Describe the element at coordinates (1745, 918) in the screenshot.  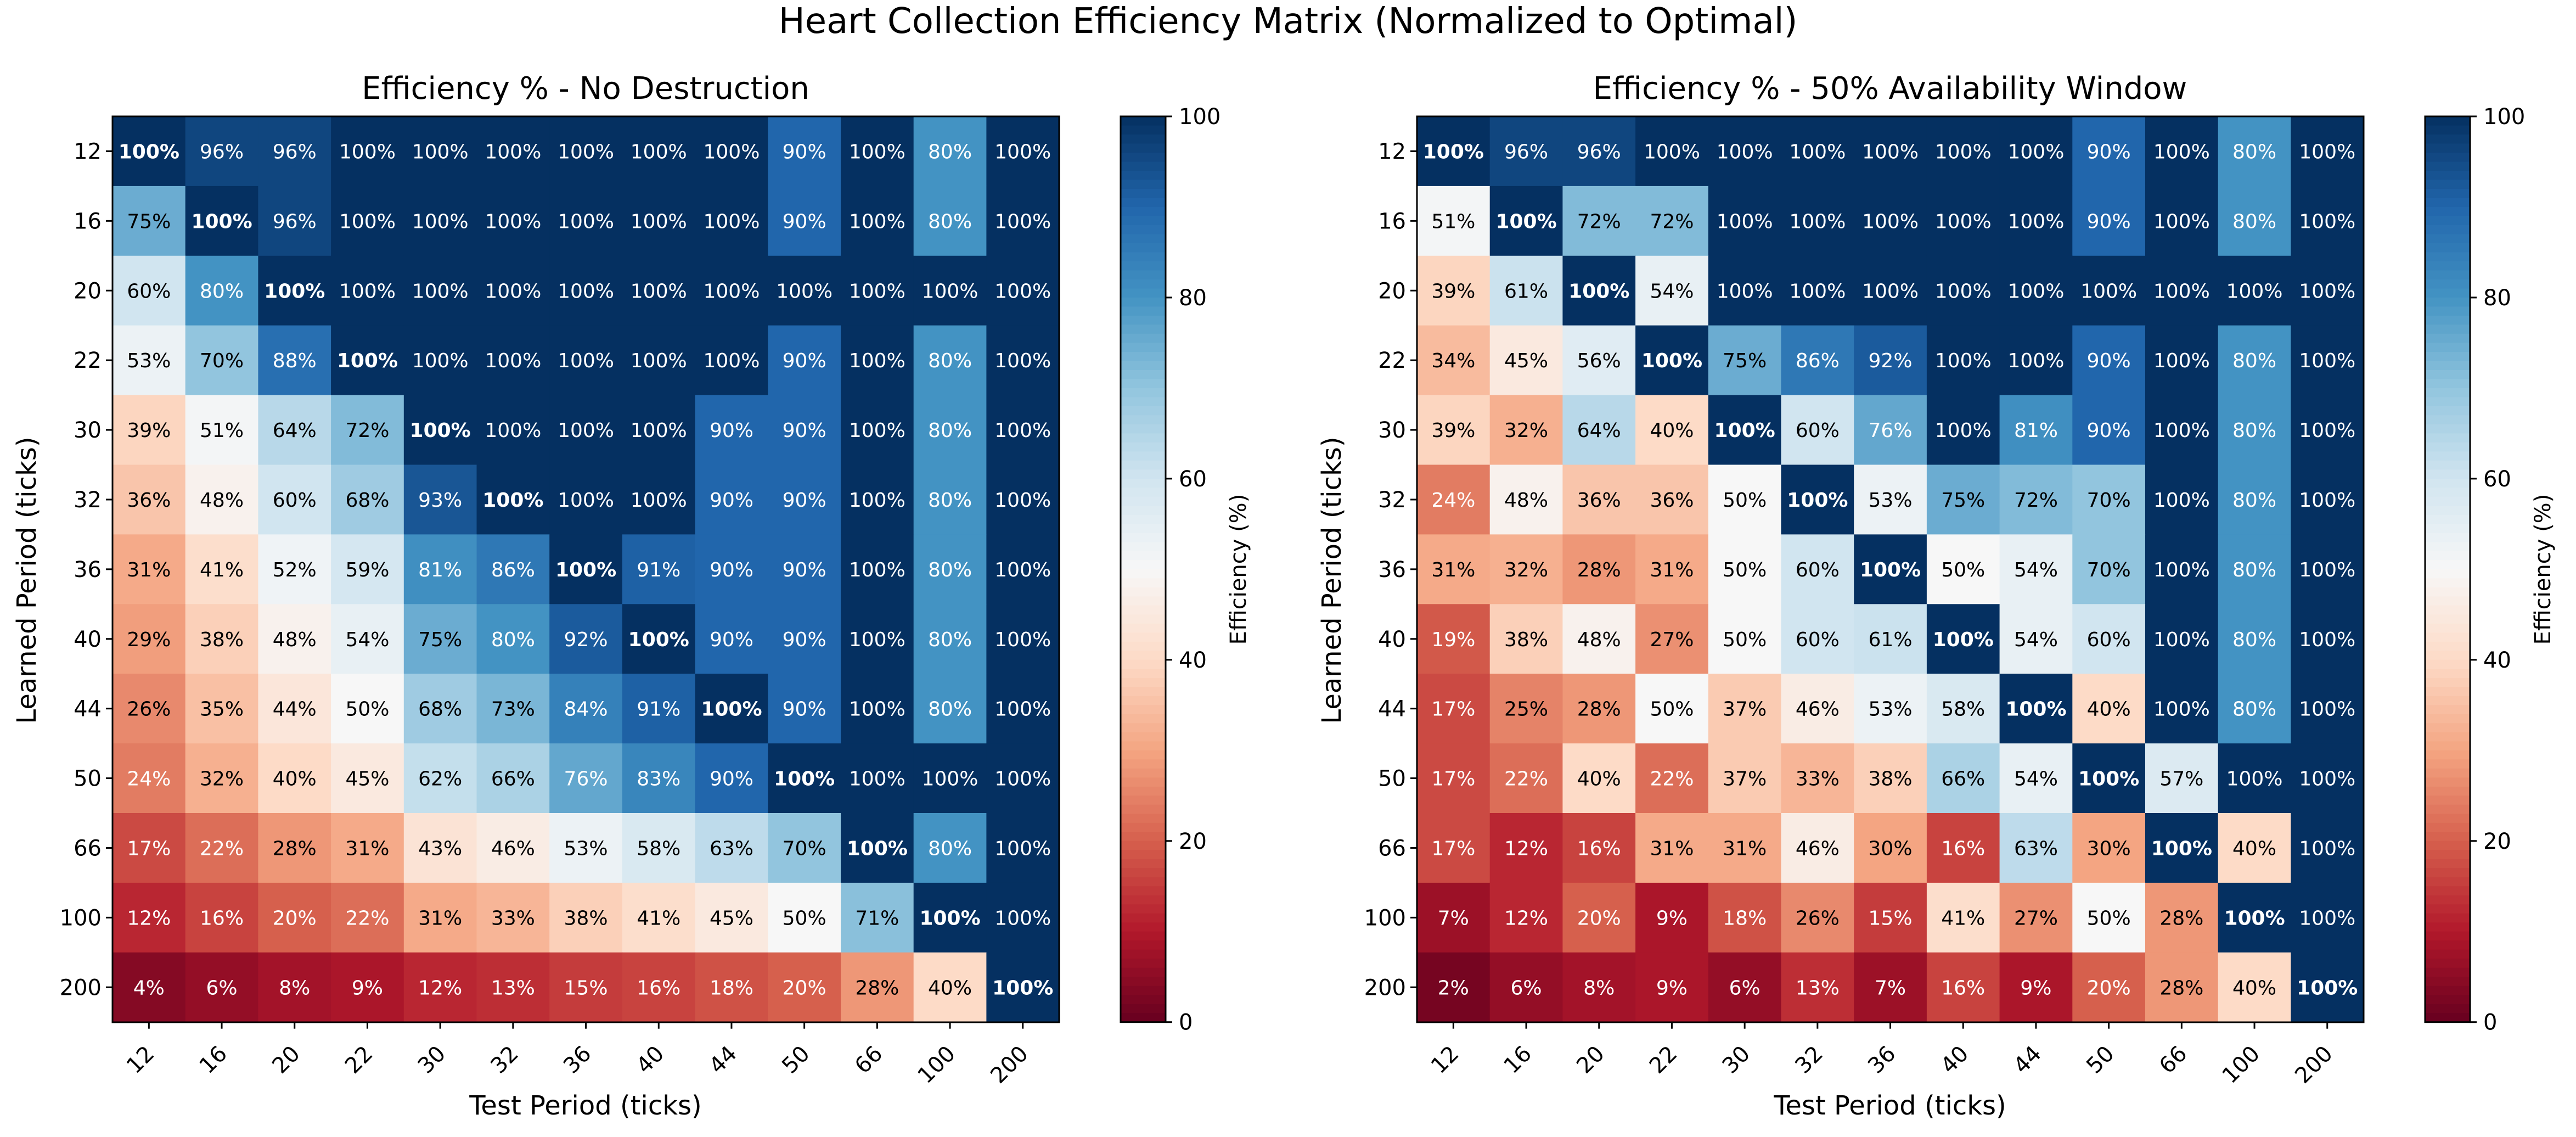
I see `cell-value-label: 18%` at that location.